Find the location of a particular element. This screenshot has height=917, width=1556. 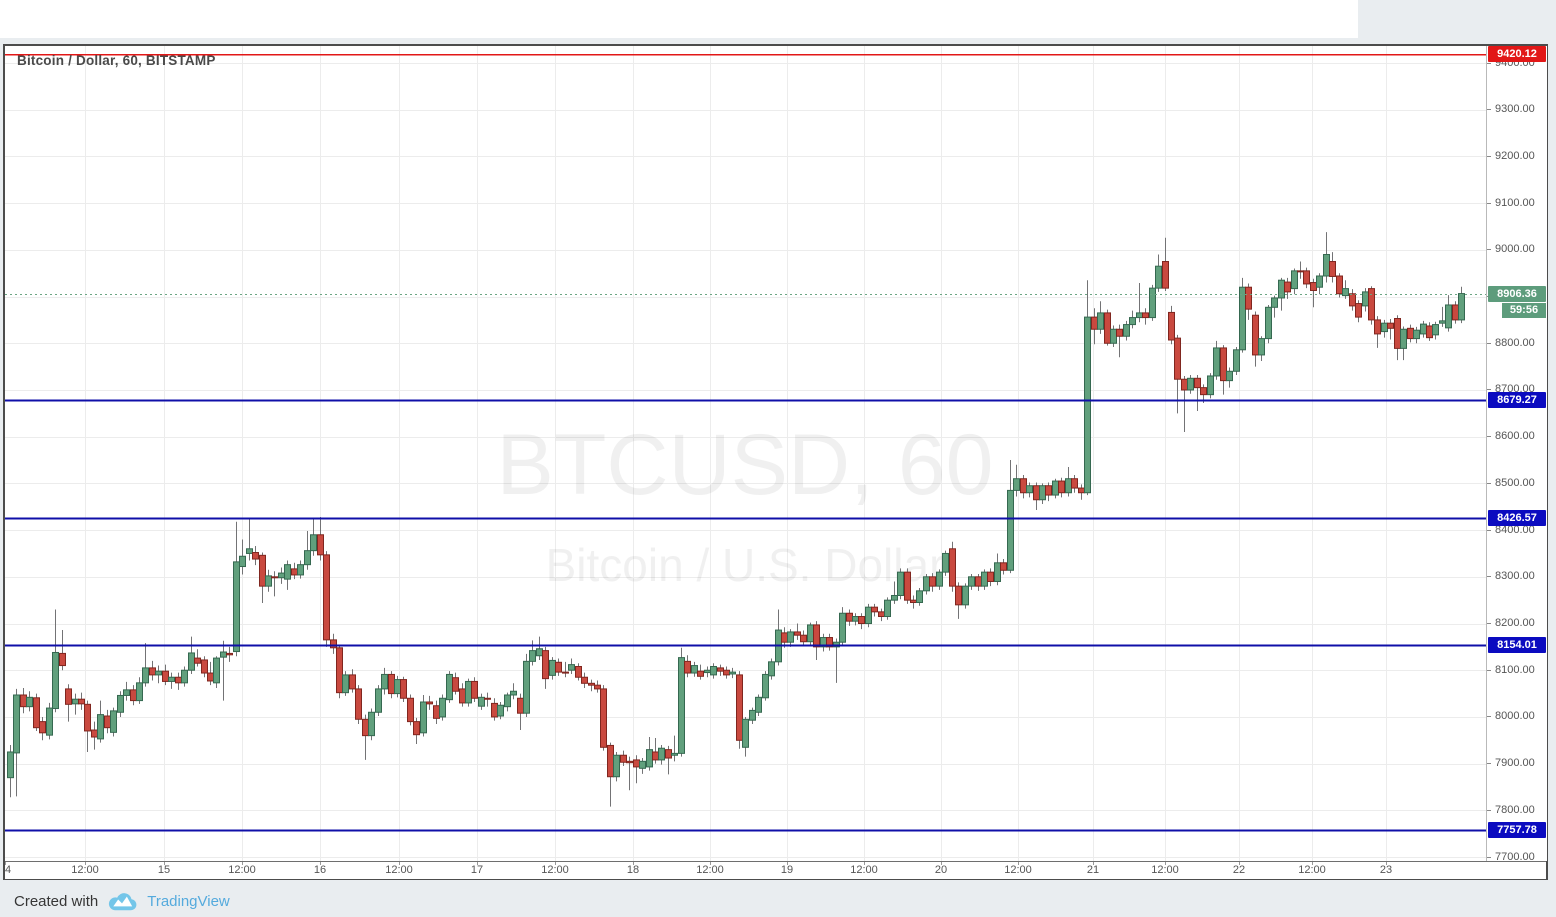

time-tick-label: 18 is located at coordinates (633, 870).